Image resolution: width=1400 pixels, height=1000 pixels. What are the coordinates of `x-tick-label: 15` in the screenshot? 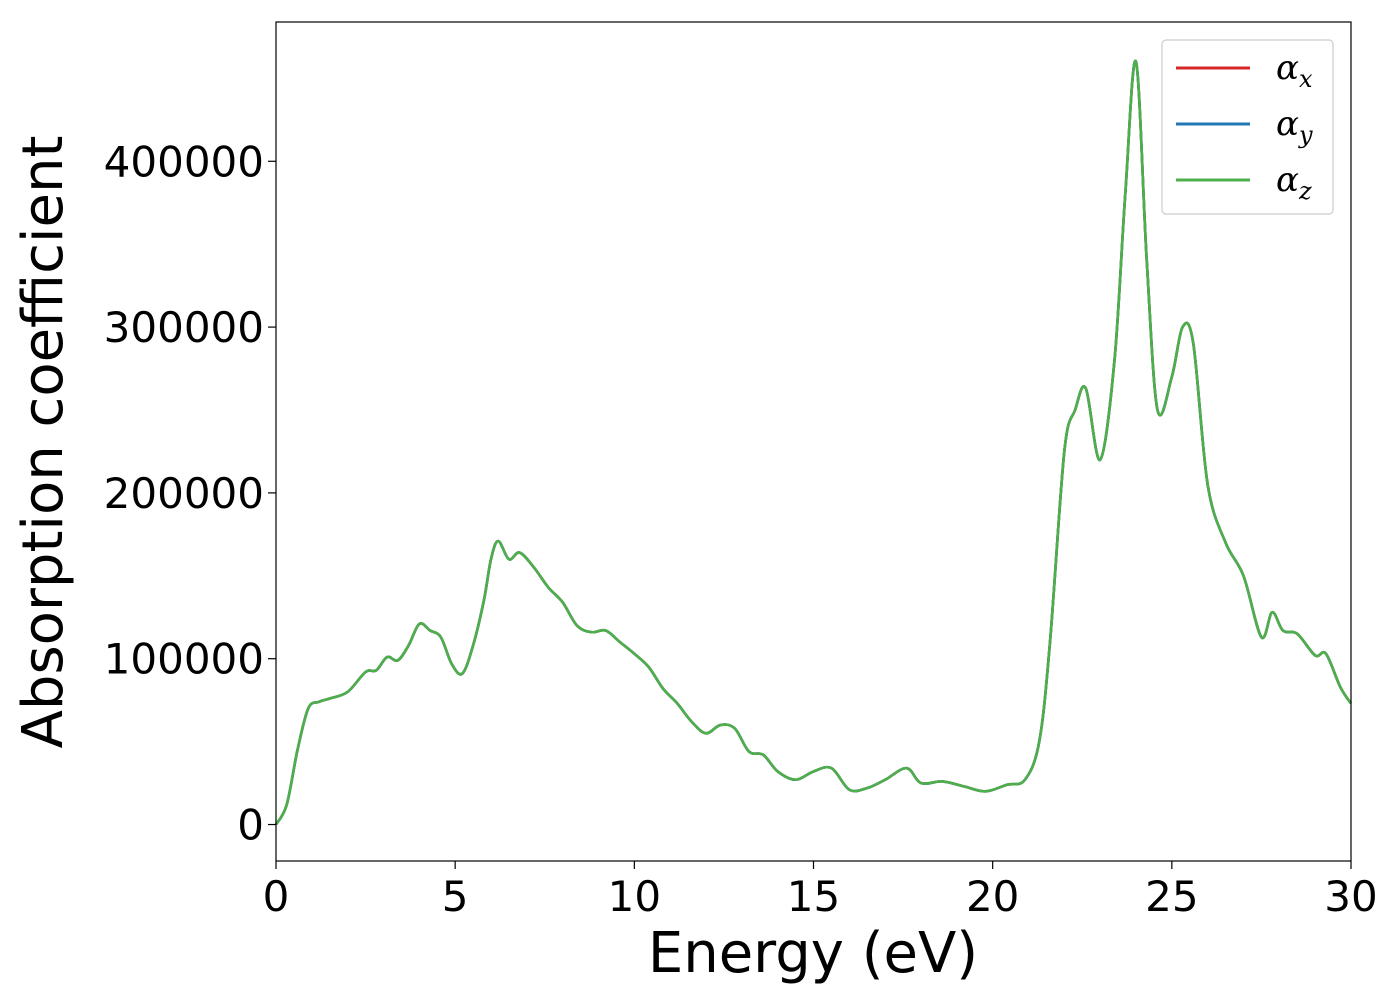 It's located at (813, 896).